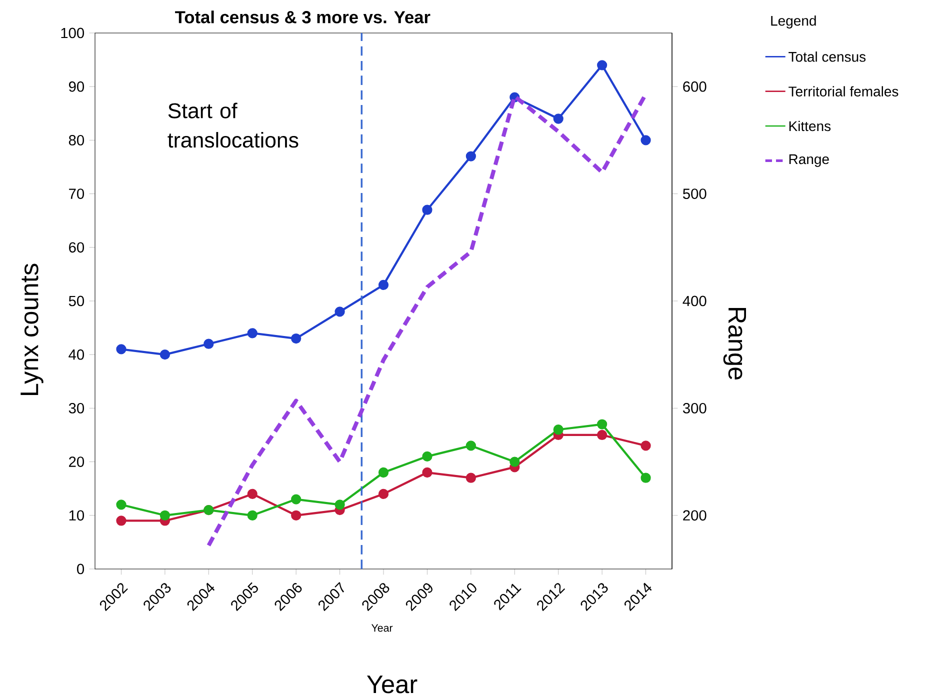  What do you see at coordinates (694, 515) in the screenshot?
I see `y2-tick-label: 200` at bounding box center [694, 515].